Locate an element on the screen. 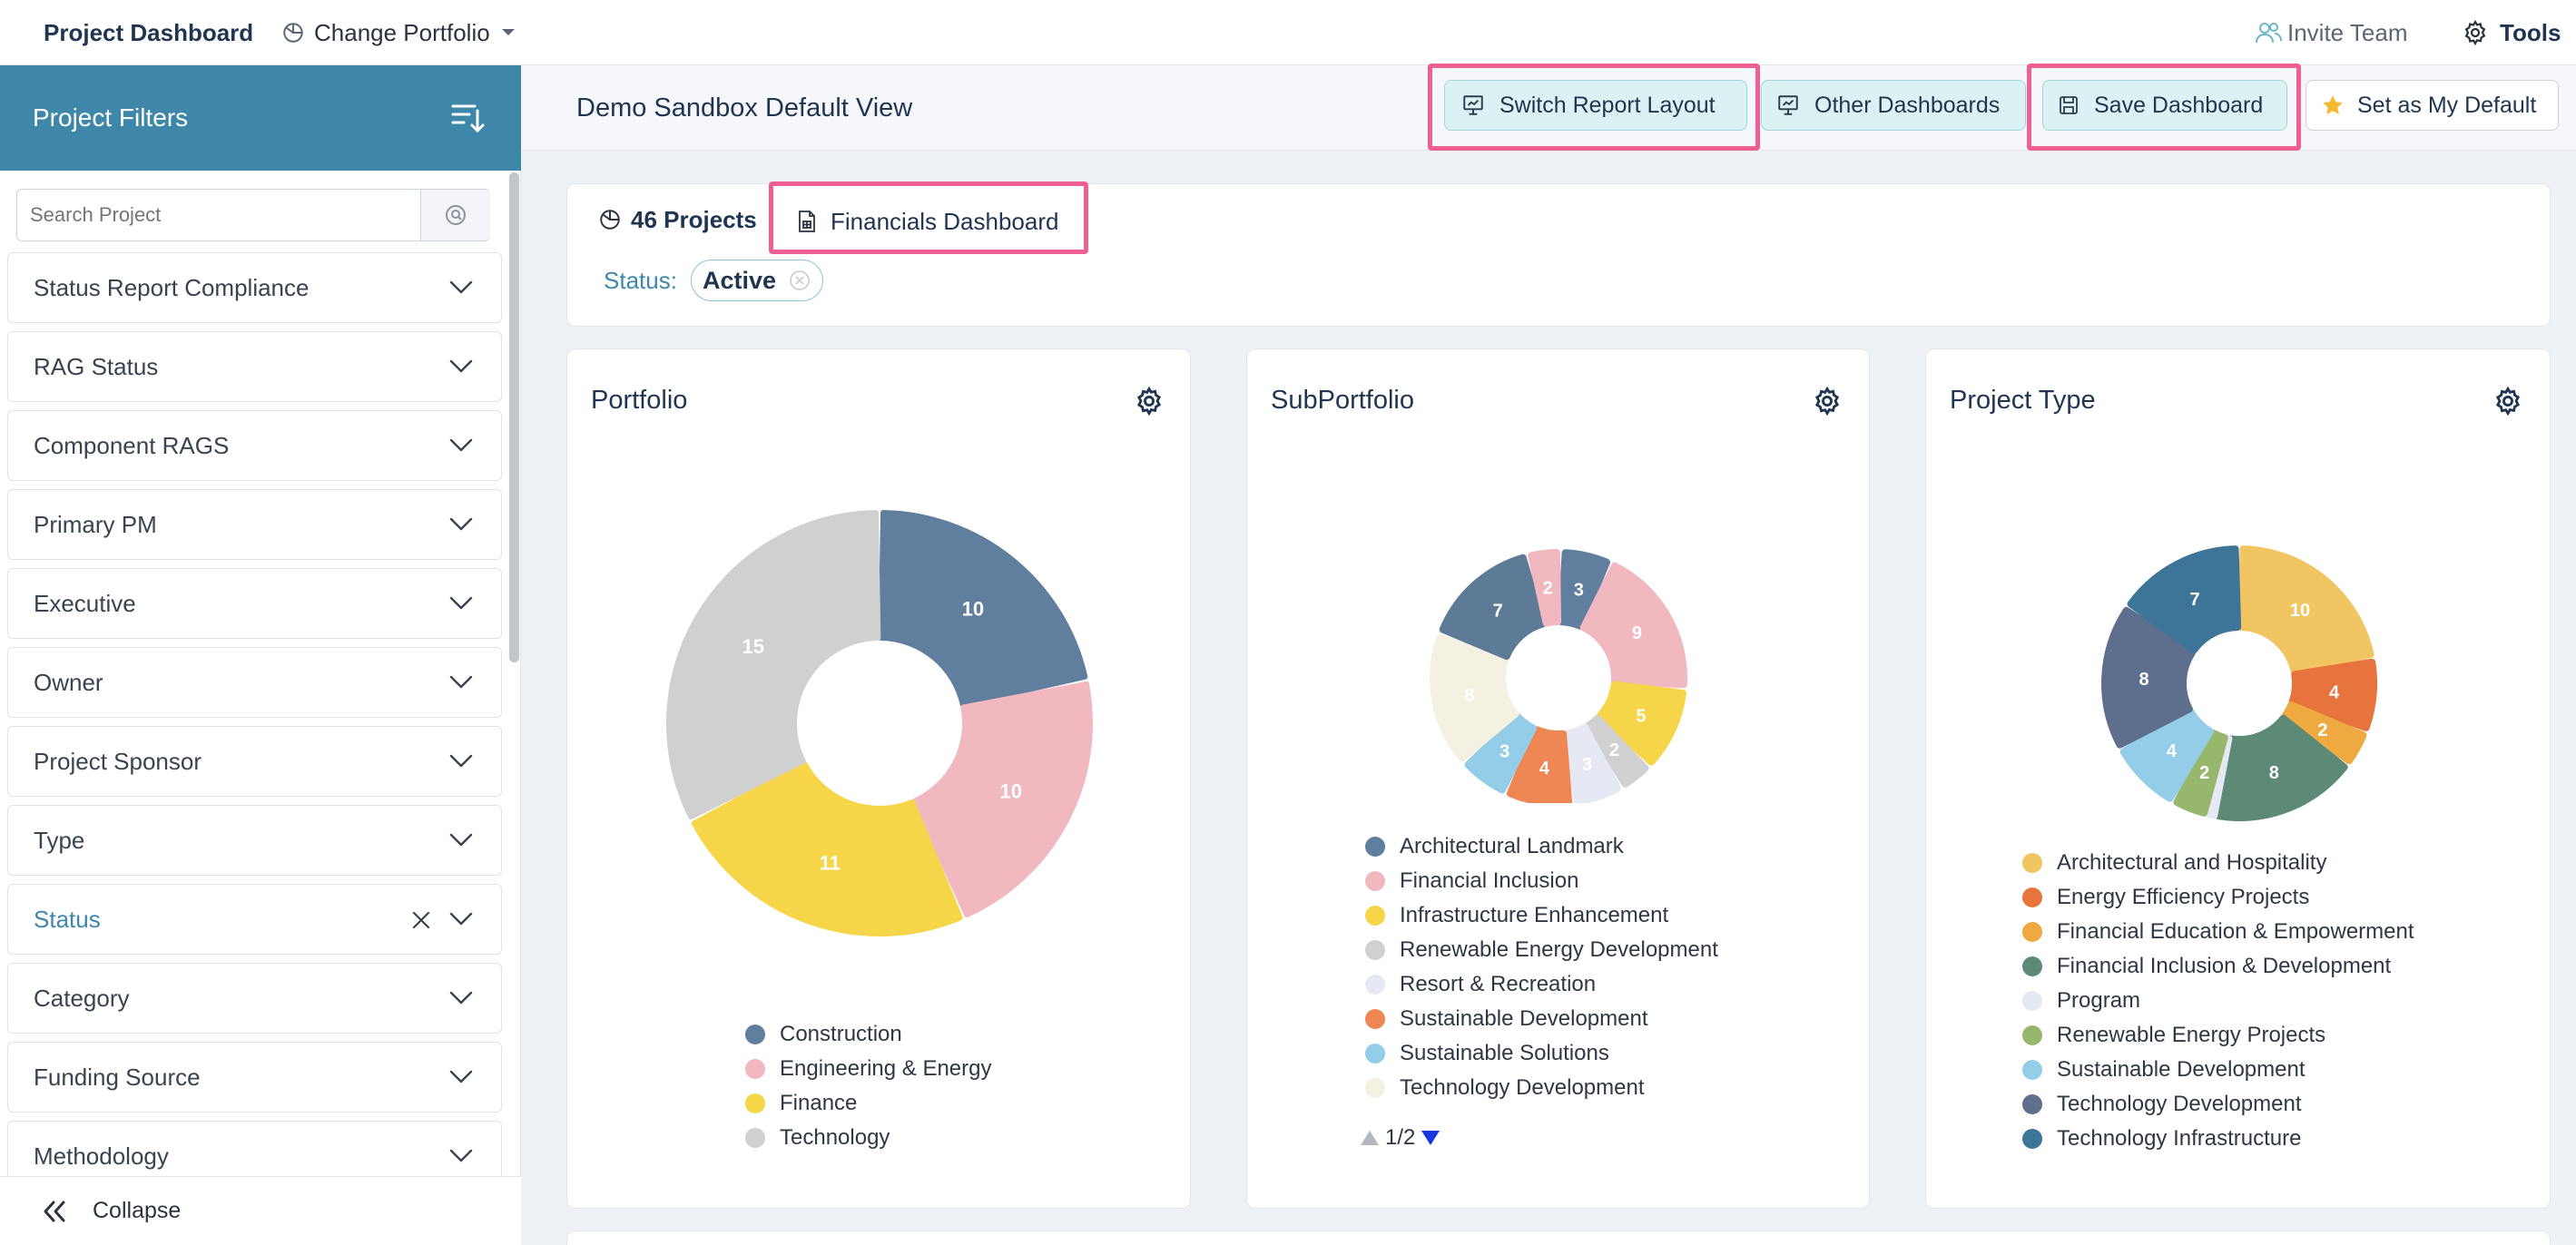 This screenshot has height=1245, width=2576. legend-label: Engineering & Energy is located at coordinates (886, 1068).